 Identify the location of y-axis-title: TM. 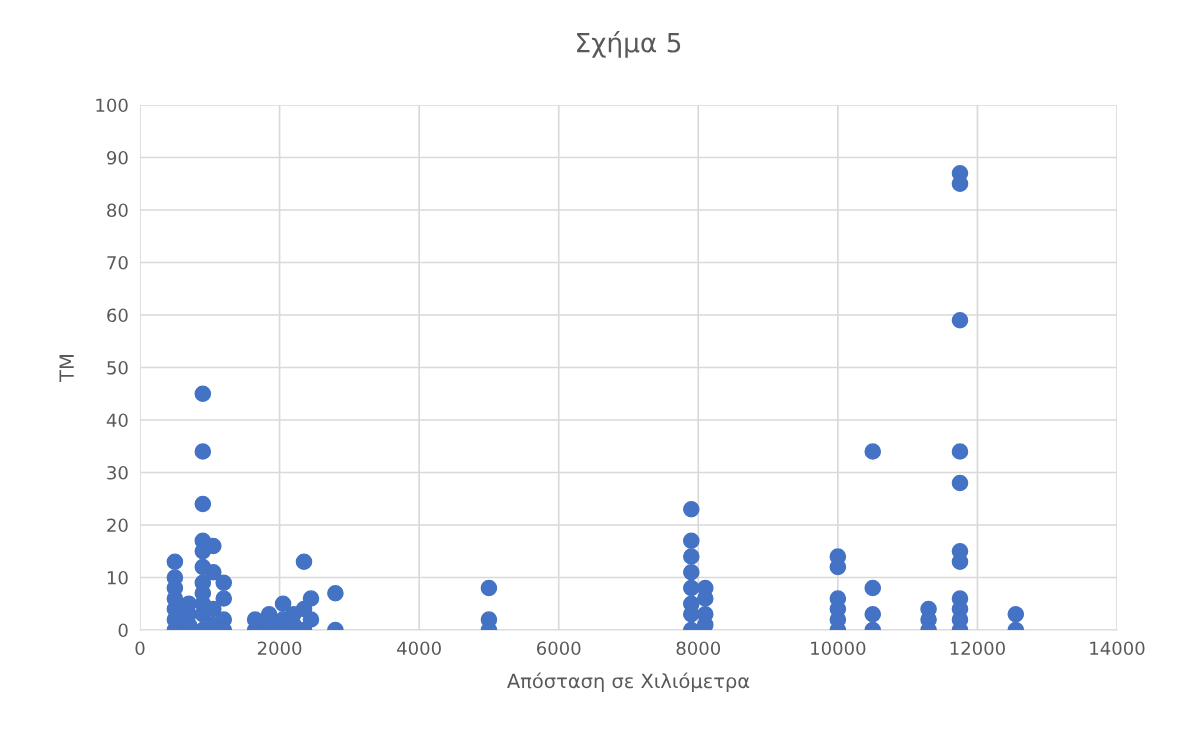
(66, 368).